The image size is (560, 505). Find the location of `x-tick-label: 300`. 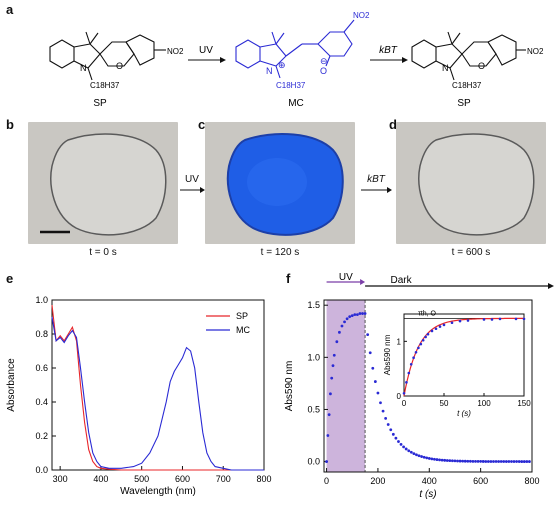

x-tick-label: 300 is located at coordinates (60, 479).